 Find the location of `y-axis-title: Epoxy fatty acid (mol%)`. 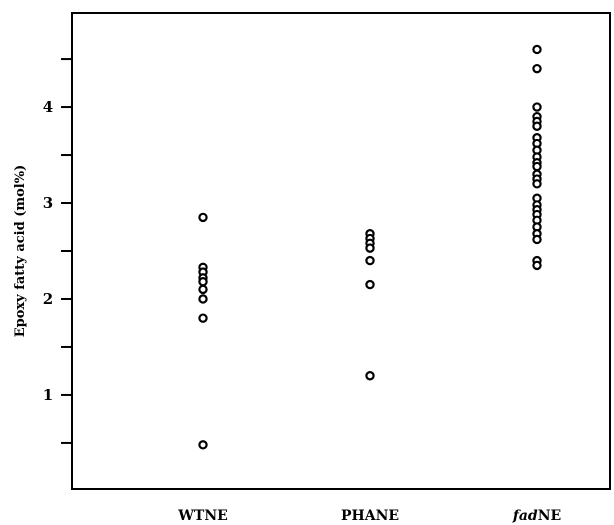

y-axis-title: Epoxy fatty acid (mol%) is located at coordinates (20, 251).